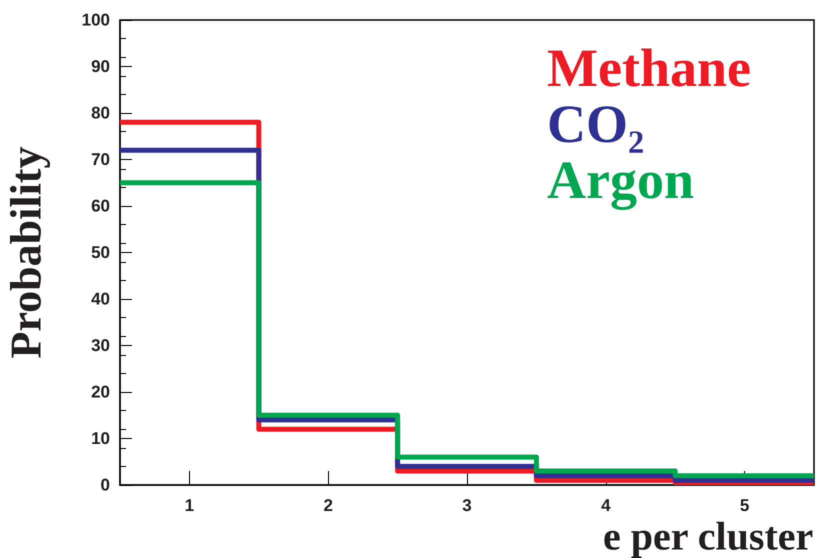 This screenshot has width=822, height=558. What do you see at coordinates (467, 505) in the screenshot?
I see `x-tick-label: 3` at bounding box center [467, 505].